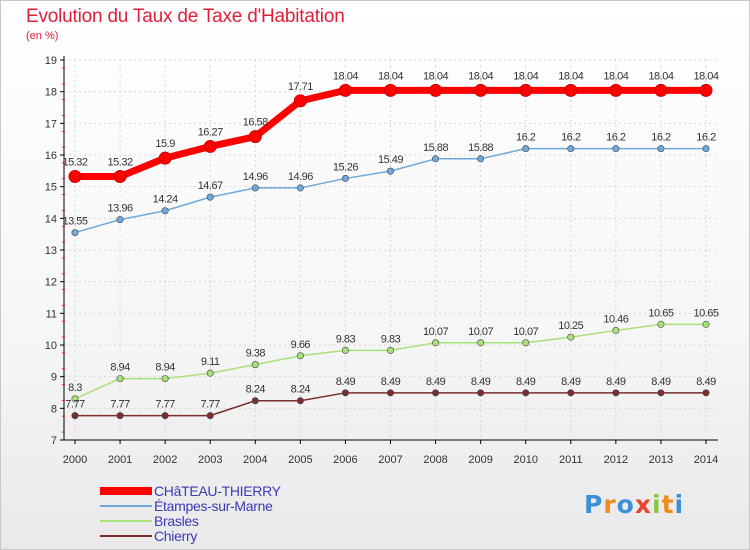  What do you see at coordinates (120, 368) in the screenshot?
I see `data-label: 8.94` at bounding box center [120, 368].